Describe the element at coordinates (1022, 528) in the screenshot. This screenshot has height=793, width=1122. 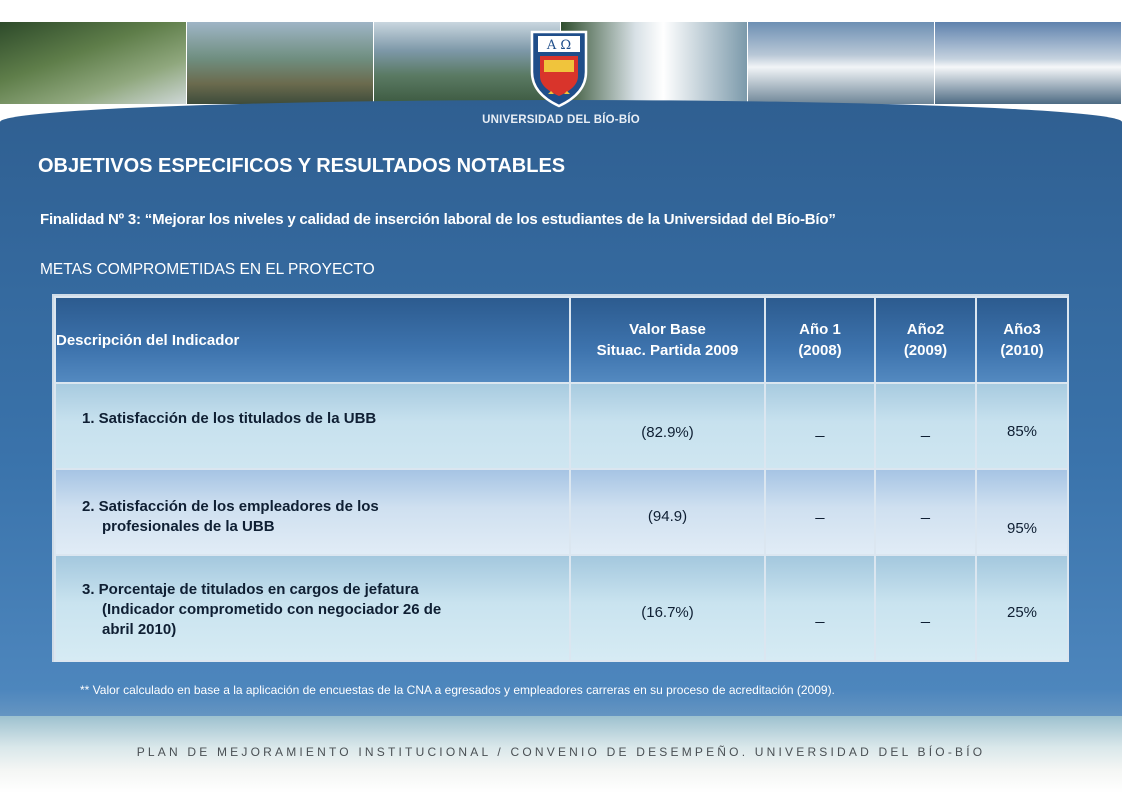
I see `year3-value: 95%` at that location.